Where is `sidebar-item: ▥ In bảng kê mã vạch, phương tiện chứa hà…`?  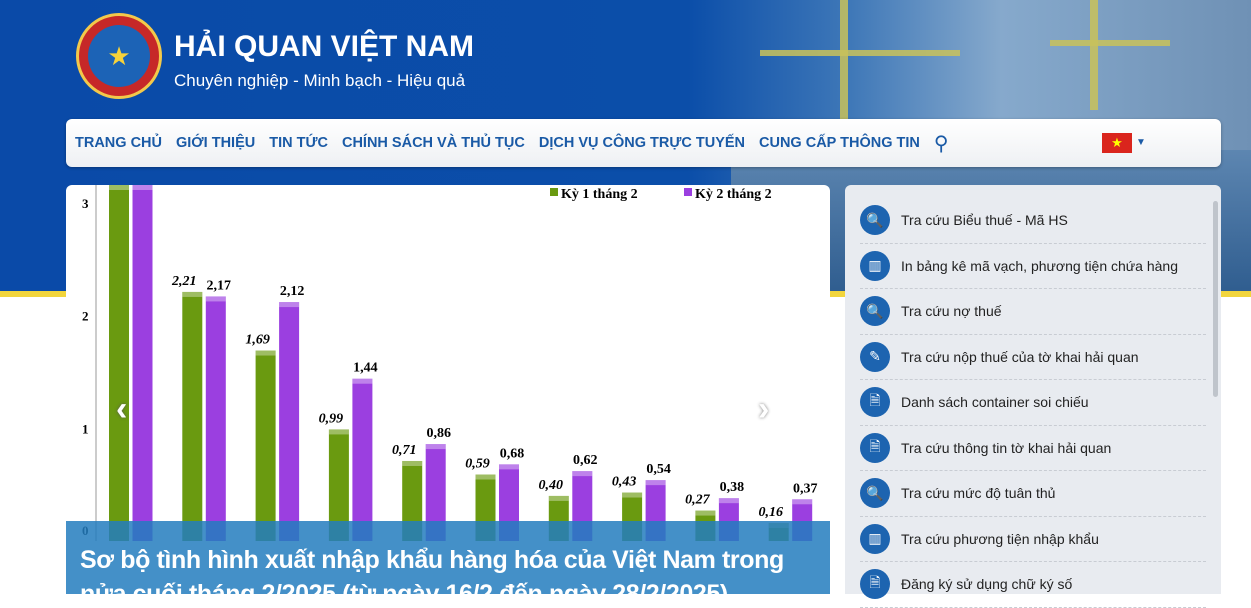 sidebar-item: ▥ In bảng kê mã vạch, phương tiện chứa hà… is located at coordinates (1033, 266).